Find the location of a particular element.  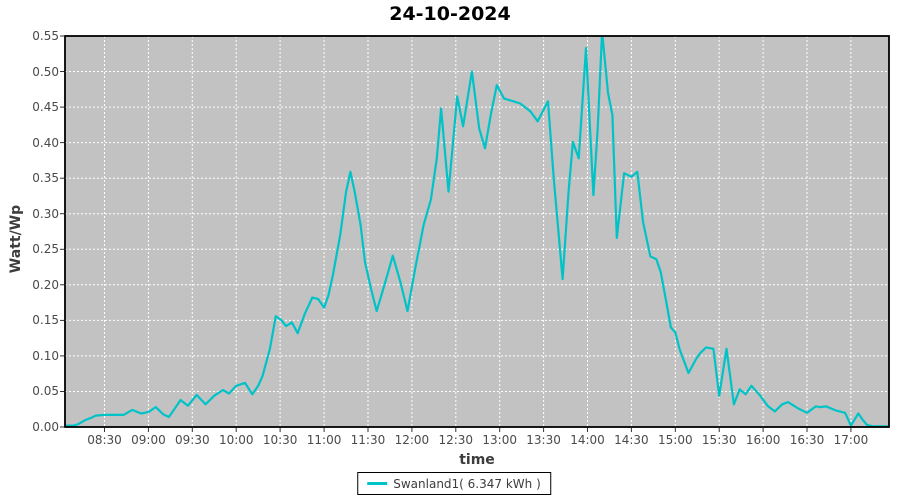

x-tick-label: 17:00 is located at coordinates (851, 440).